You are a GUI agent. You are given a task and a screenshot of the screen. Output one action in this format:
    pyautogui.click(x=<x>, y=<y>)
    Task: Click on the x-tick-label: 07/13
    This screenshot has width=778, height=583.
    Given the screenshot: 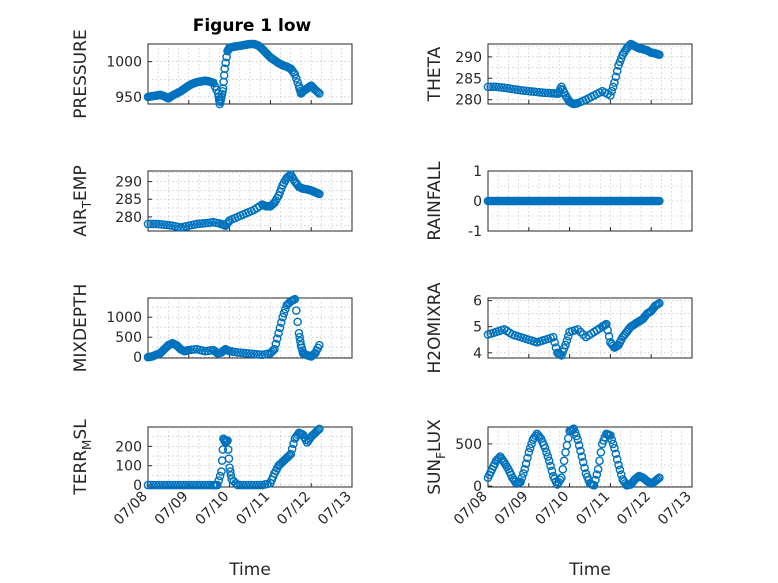 What is the action you would take?
    pyautogui.click(x=675, y=509)
    